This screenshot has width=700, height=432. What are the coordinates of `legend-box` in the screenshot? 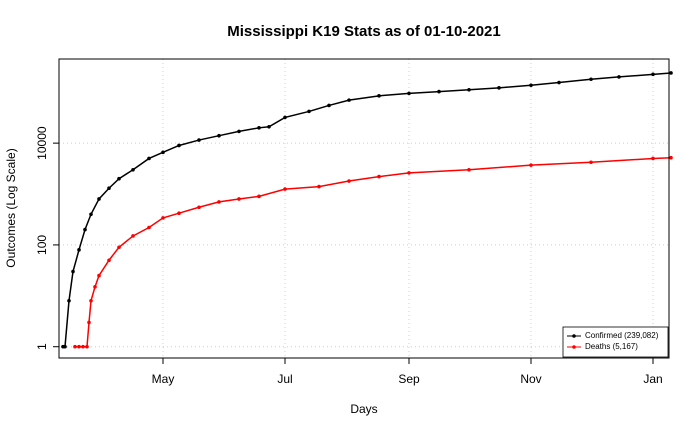 It's located at (615, 342).